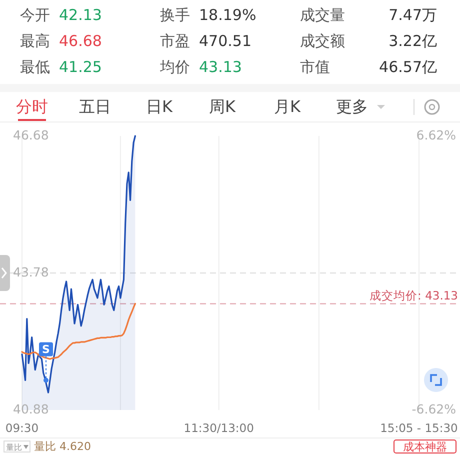 This screenshot has height=460, width=460. What do you see at coordinates (206, 41) in the screenshot?
I see `text: 市盈 470.51` at bounding box center [206, 41].